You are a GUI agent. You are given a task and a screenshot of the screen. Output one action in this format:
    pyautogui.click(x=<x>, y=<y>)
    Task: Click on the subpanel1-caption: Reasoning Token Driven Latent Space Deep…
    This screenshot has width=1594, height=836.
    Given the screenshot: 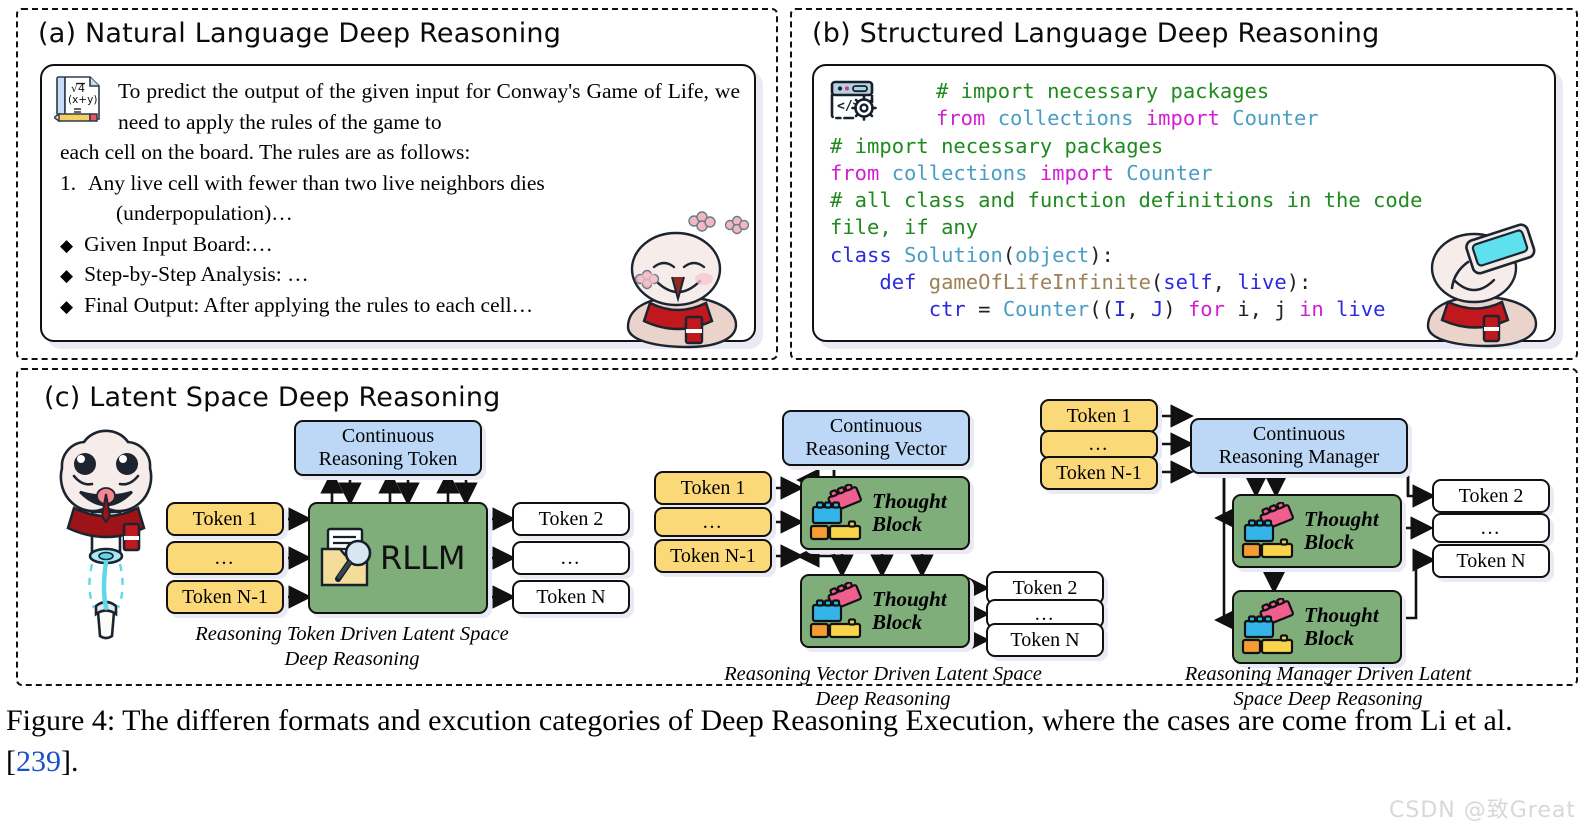 What is the action you would take?
    pyautogui.click(x=352, y=647)
    